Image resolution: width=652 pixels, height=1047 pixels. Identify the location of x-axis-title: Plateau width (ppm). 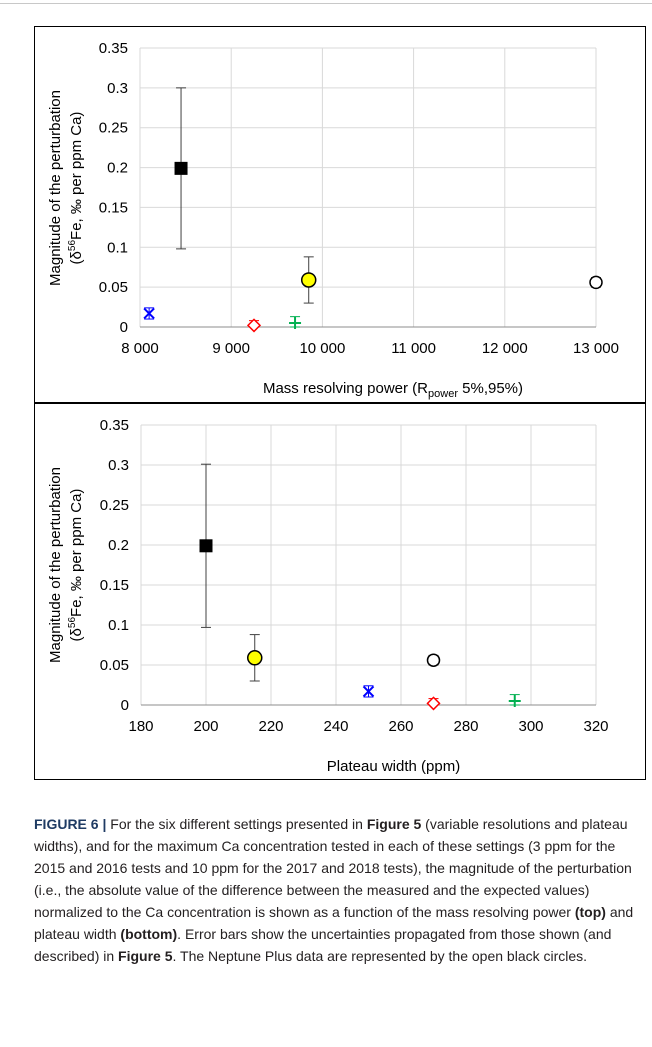
(393, 766).